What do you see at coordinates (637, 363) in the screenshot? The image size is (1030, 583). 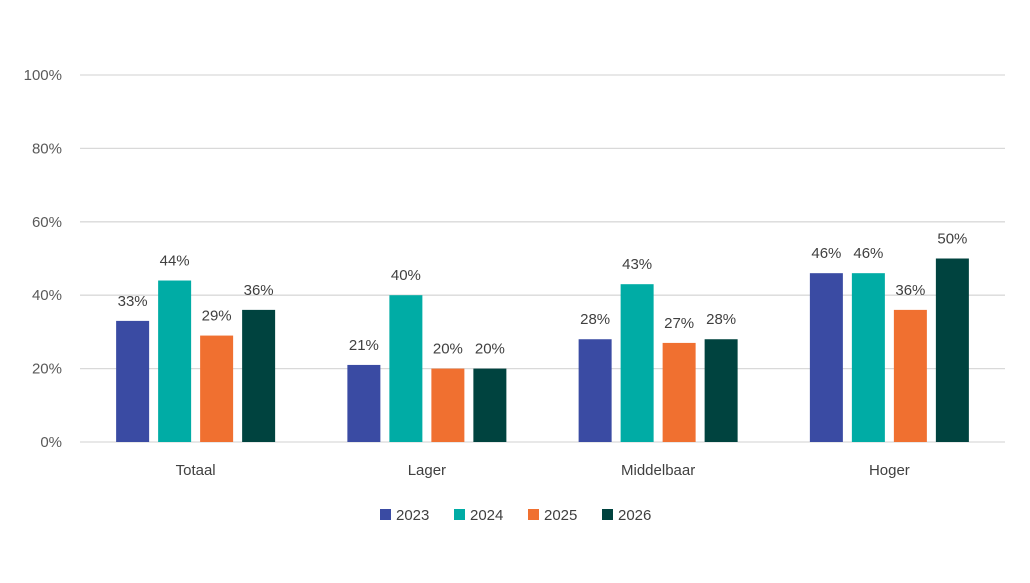 I see `bar-2024-middelbaar` at bounding box center [637, 363].